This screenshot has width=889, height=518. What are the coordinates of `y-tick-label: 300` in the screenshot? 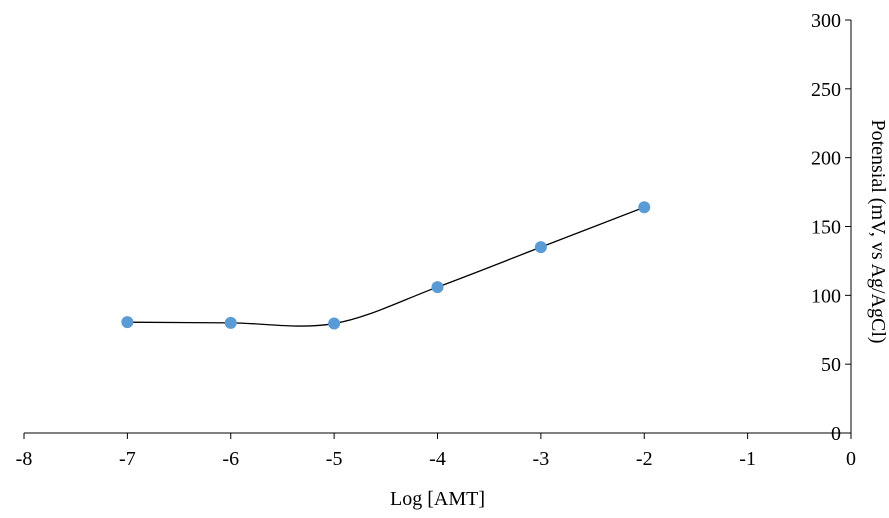 It's located at (826, 21).